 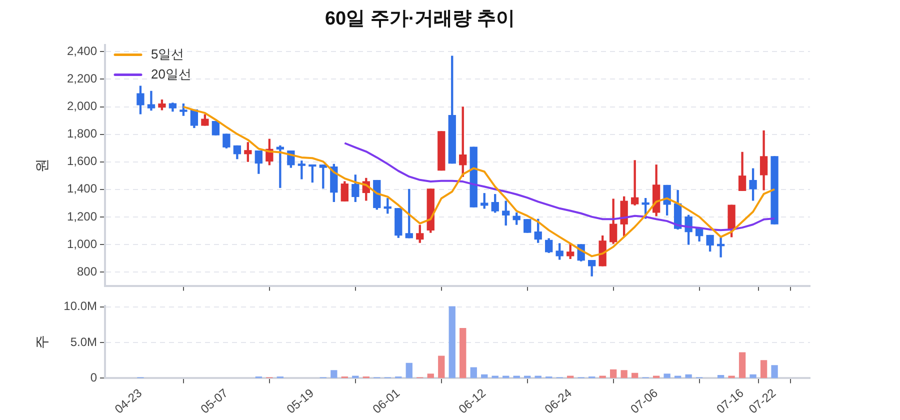 What do you see at coordinates (41, 165) in the screenshot?
I see `y-axis-title: 원` at bounding box center [41, 165].